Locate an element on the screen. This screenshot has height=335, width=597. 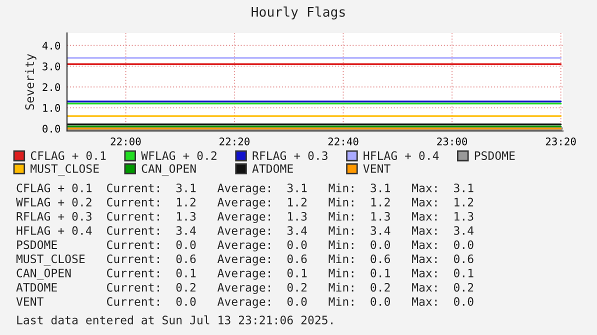
y-tick-label: 4.0 is located at coordinates (51, 46).